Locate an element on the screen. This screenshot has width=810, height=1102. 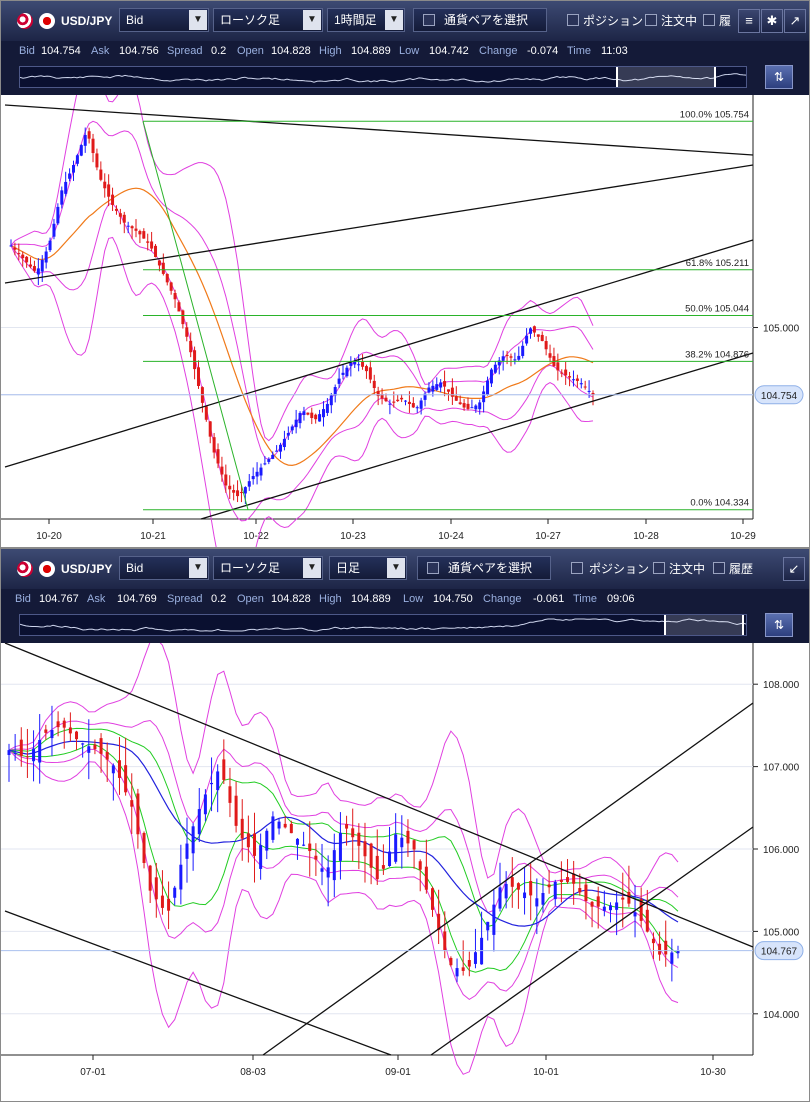
time-tick-label: 10-29 is located at coordinates (743, 536).